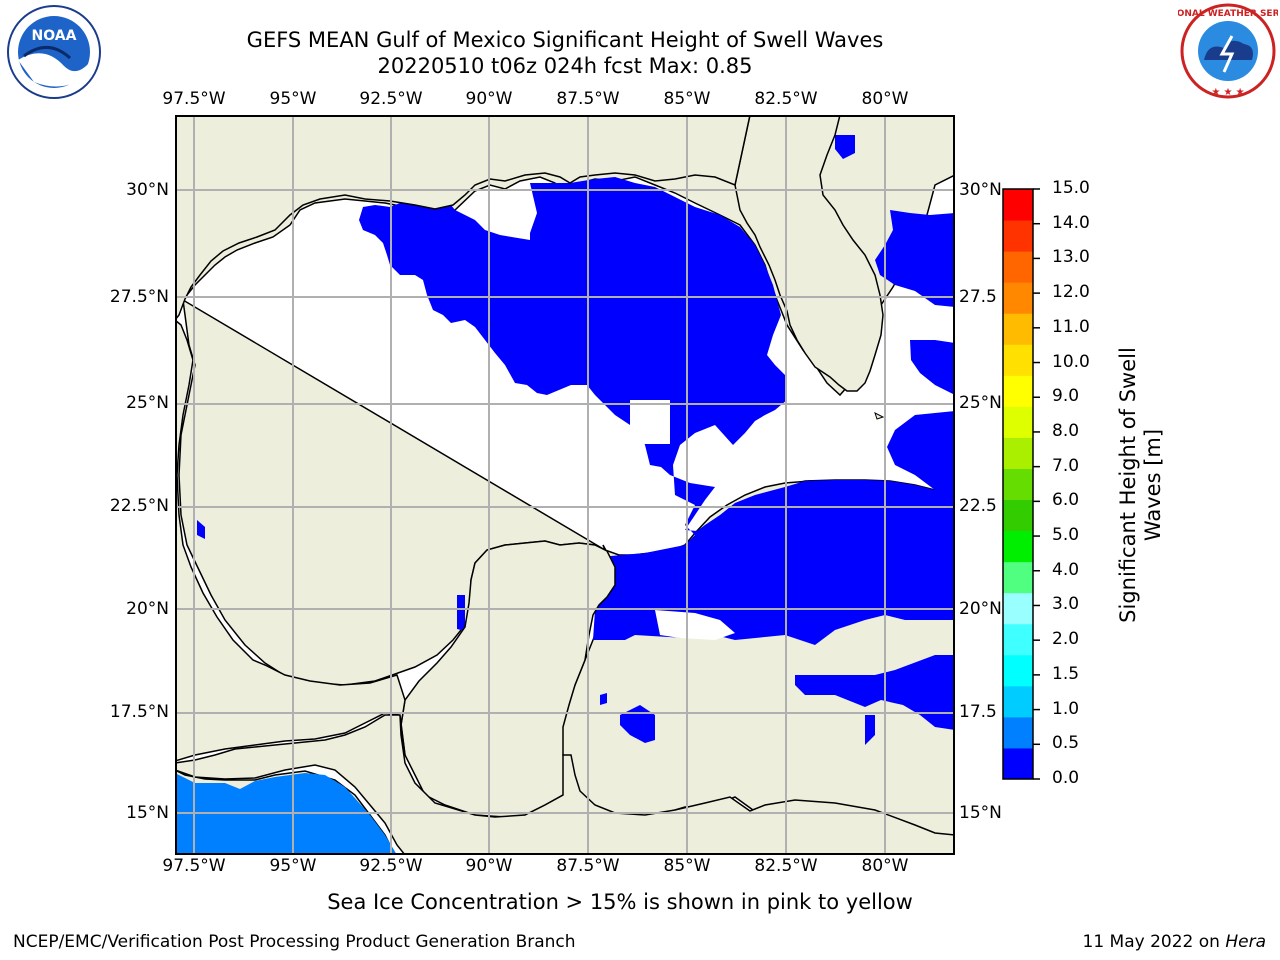 The width and height of the screenshot is (1280, 960). I want to click on y-tick-right: 27.5, so click(978, 297).